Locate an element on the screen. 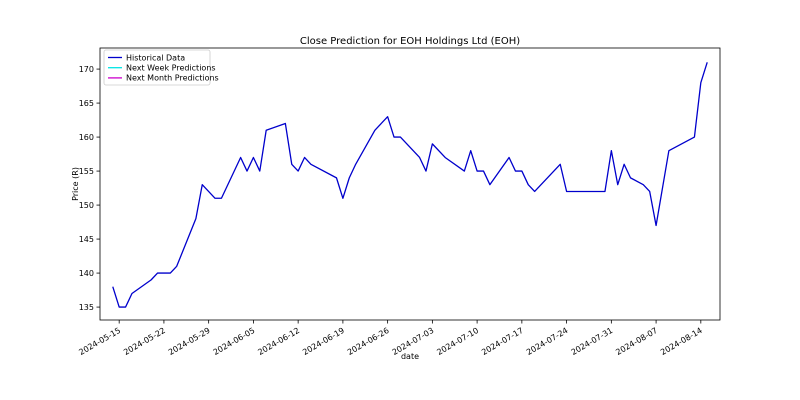 This screenshot has height=400, width=800. y-tick-label: 150 is located at coordinates (86, 205).